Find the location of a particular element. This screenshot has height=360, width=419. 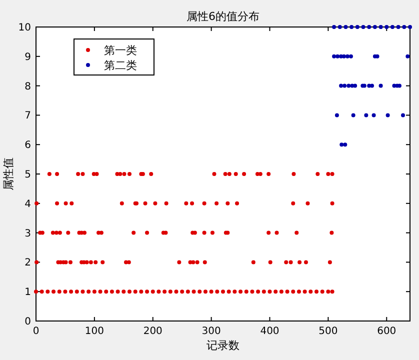

y-tick-label: 7 is located at coordinates (27, 116).